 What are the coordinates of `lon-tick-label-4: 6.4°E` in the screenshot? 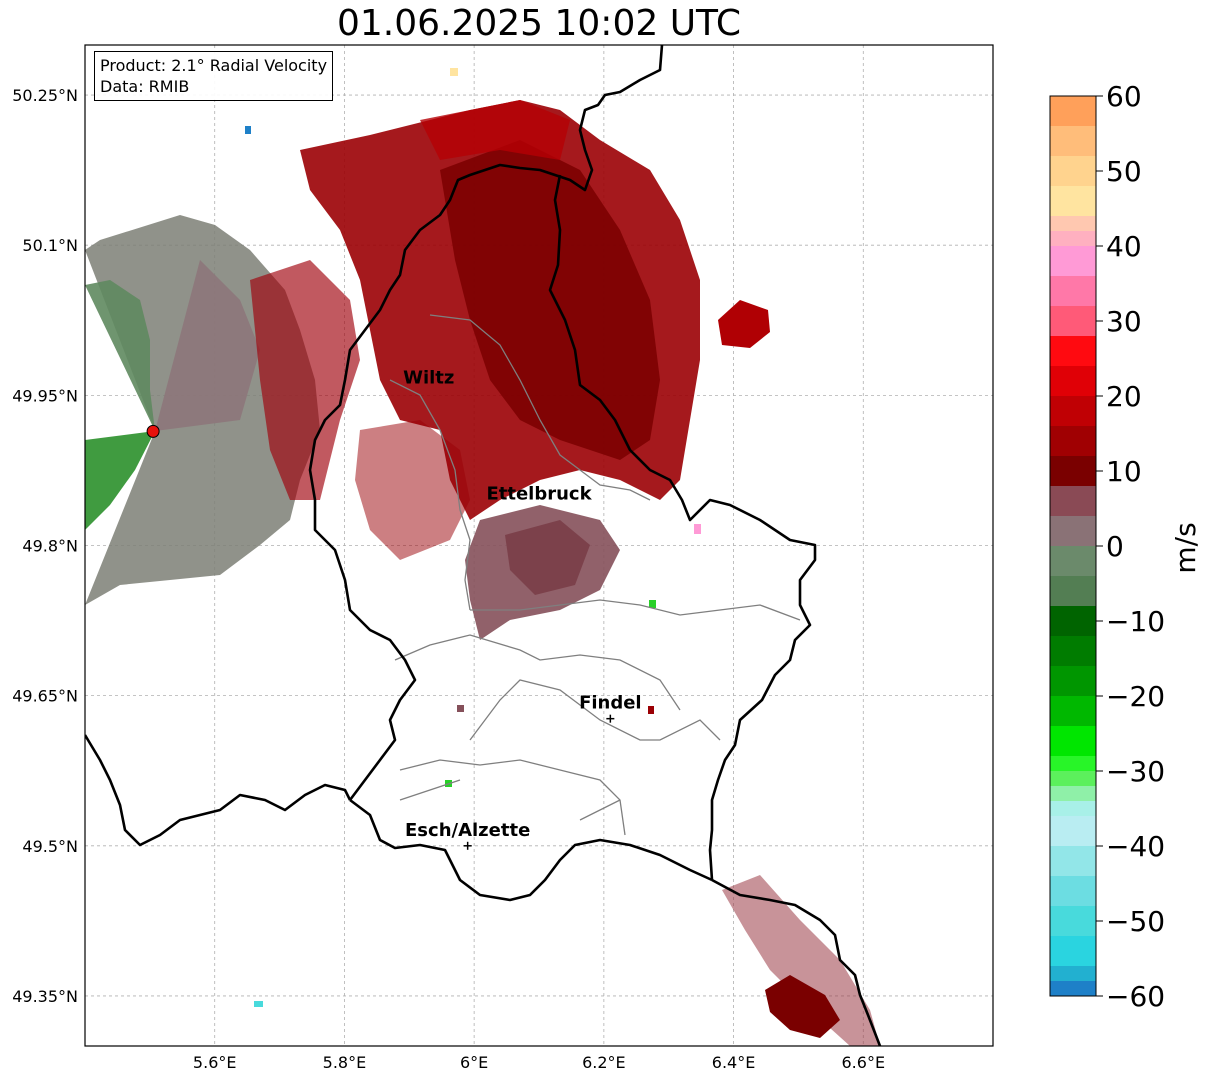 It's located at (734, 1062).